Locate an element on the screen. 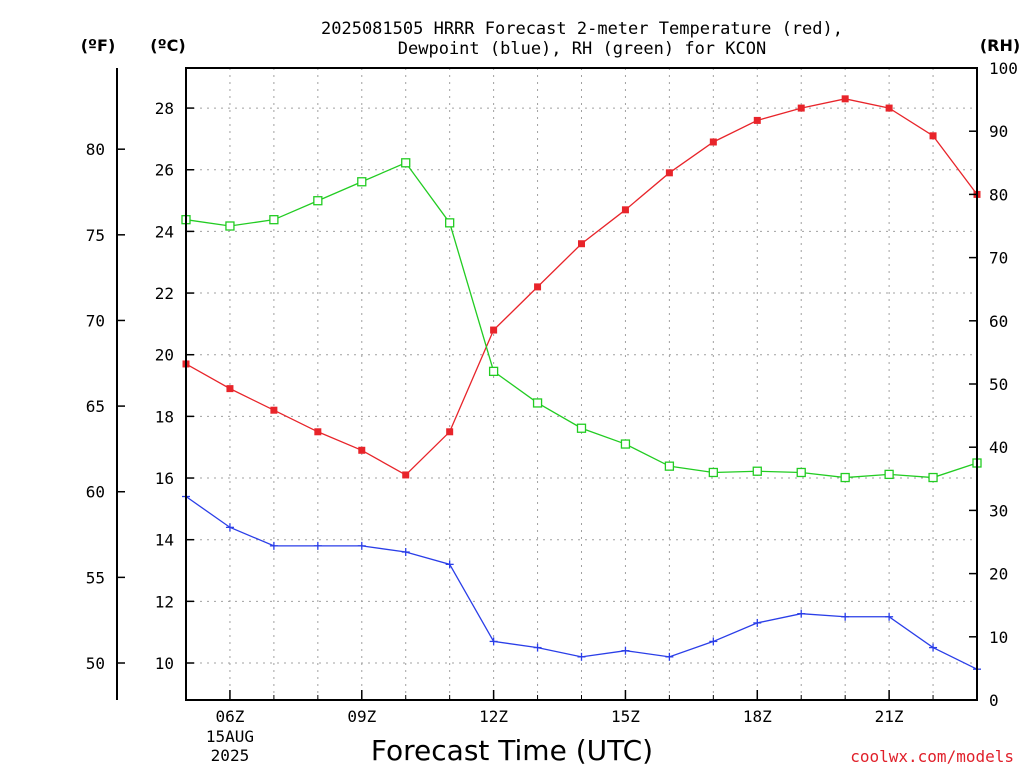 This screenshot has width=1024, height=768. celsius-tick-label: 14 is located at coordinates (164, 540).